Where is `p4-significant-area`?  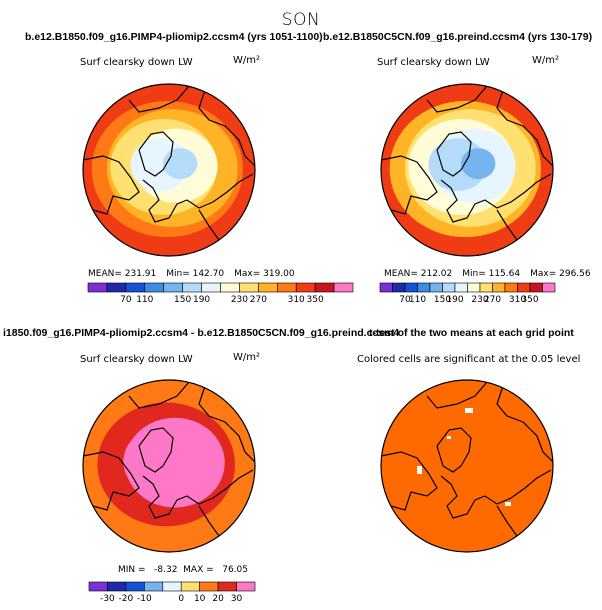
p4-significant-area is located at coordinates (467, 466).